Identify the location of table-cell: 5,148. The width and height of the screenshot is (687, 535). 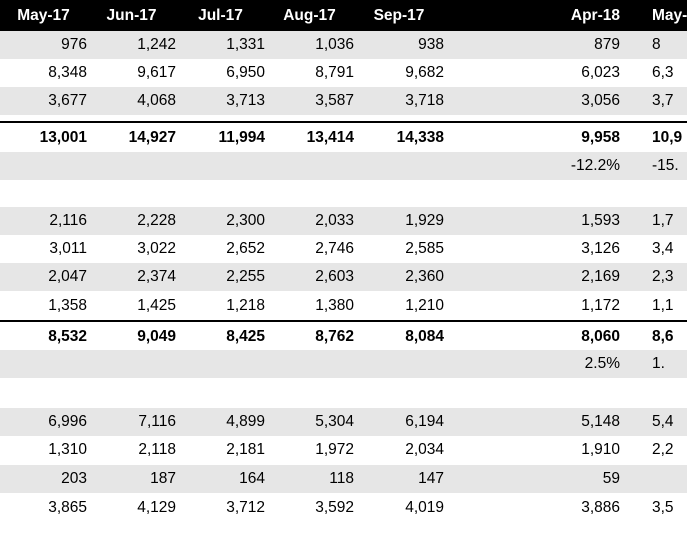
(600, 421).